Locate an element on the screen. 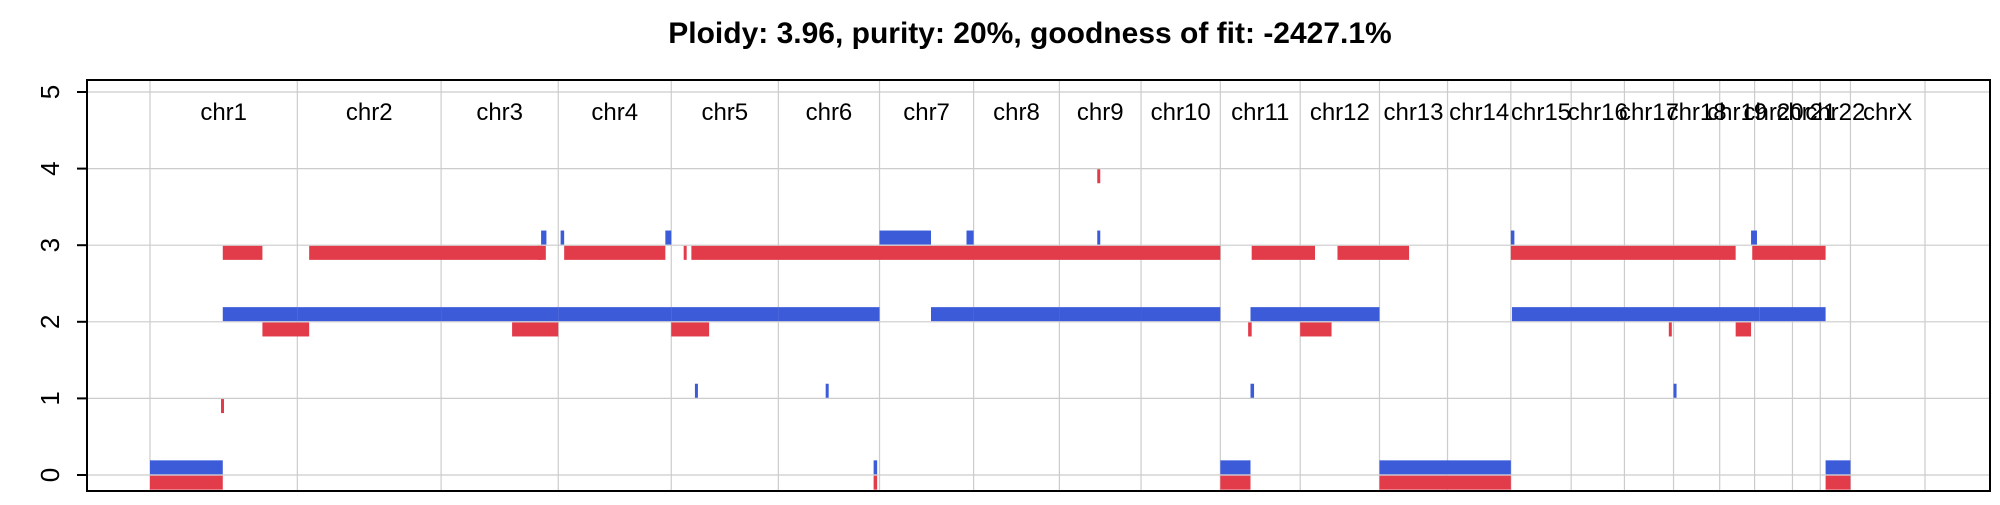 The image size is (2000, 505). chromosome-label: chr11 is located at coordinates (1260, 112).